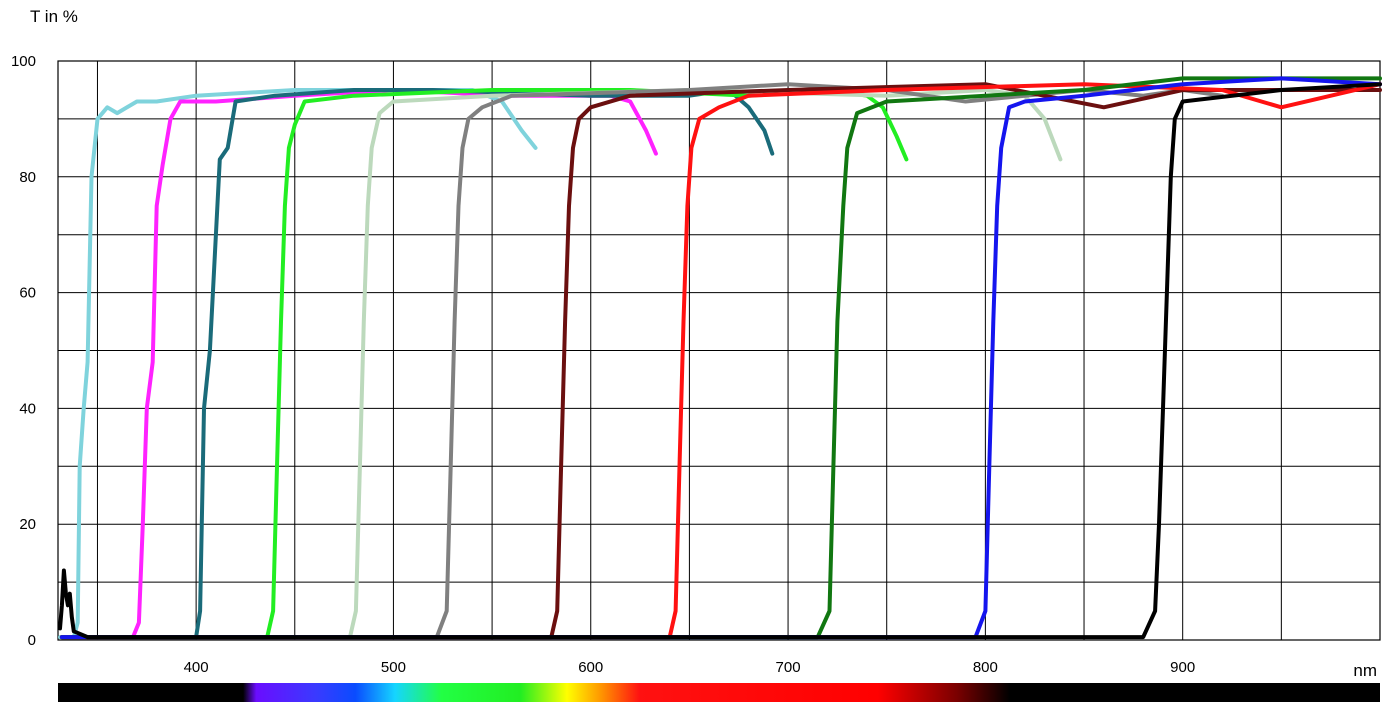 The width and height of the screenshot is (1390, 702). I want to click on spectrum-color-bar, so click(719, 692).